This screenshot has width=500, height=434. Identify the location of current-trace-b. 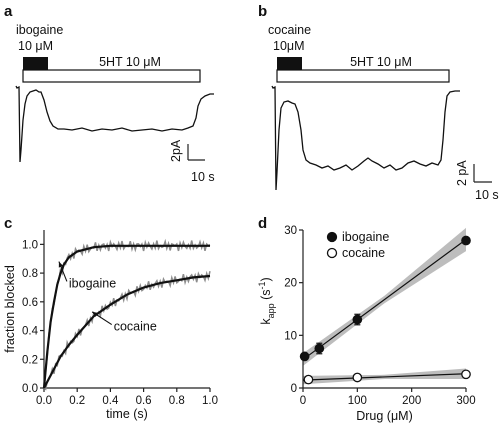
(365, 138).